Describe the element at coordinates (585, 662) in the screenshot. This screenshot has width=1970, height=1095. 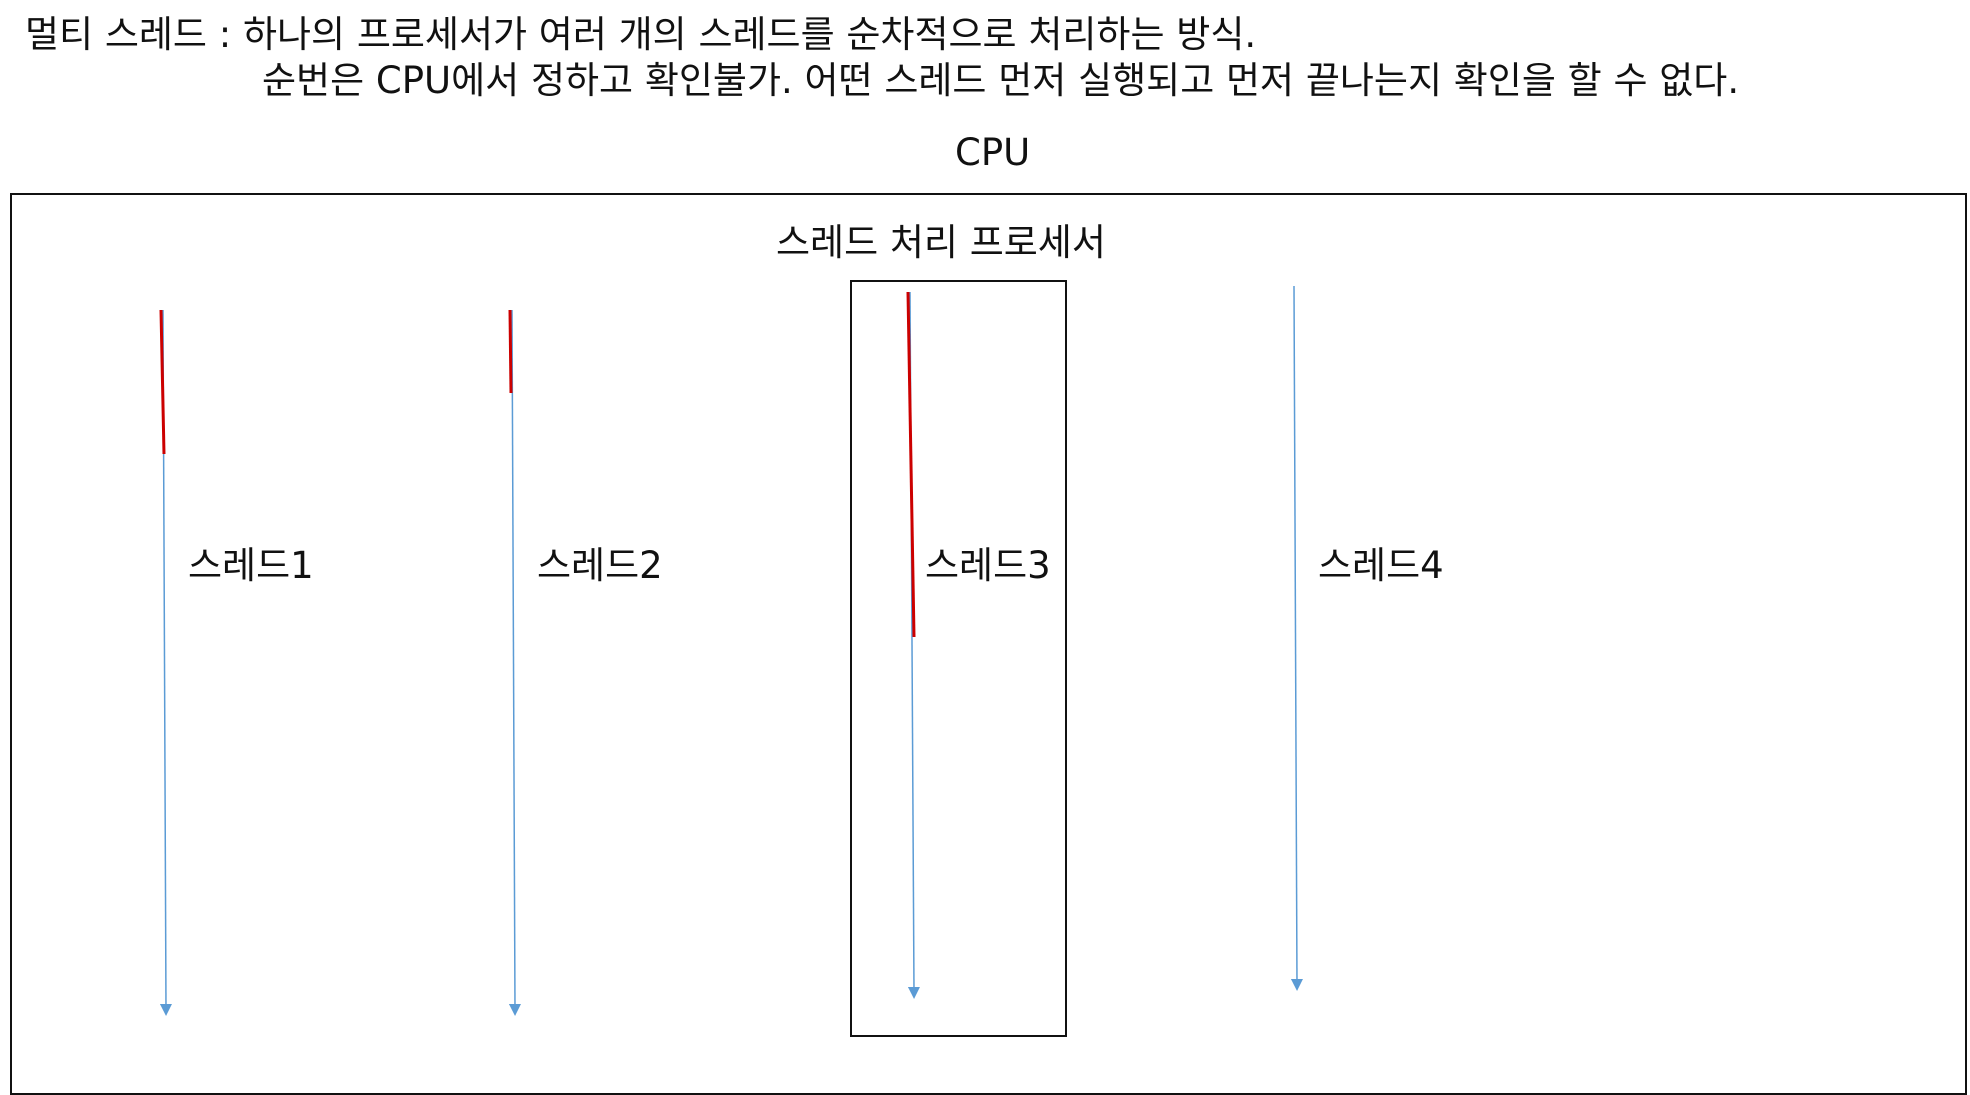
I see `thread-2: 스레드2` at that location.